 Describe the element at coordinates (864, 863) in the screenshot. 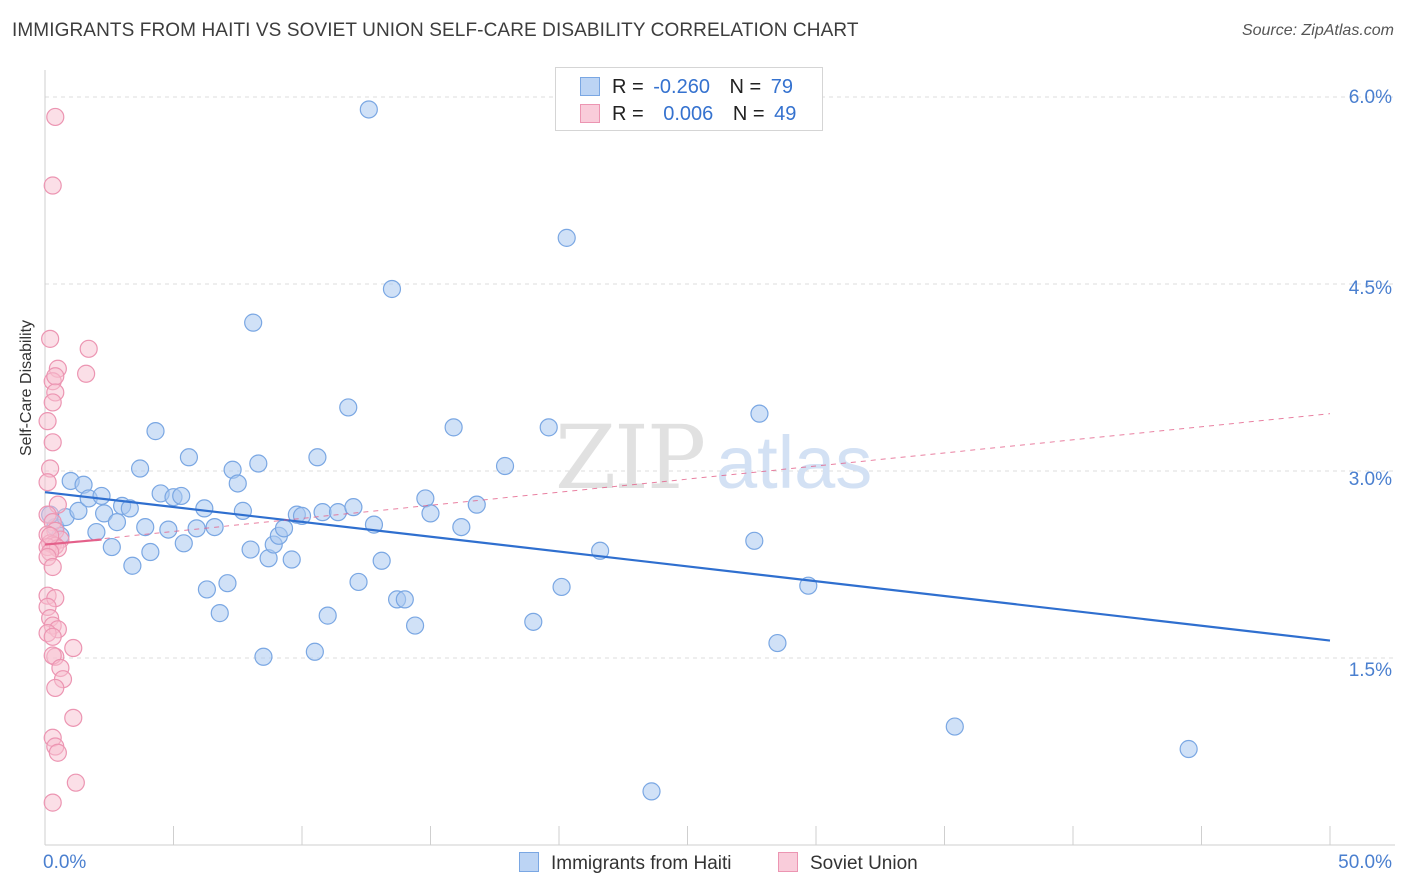

I see `legend-label: Soviet Union` at that location.